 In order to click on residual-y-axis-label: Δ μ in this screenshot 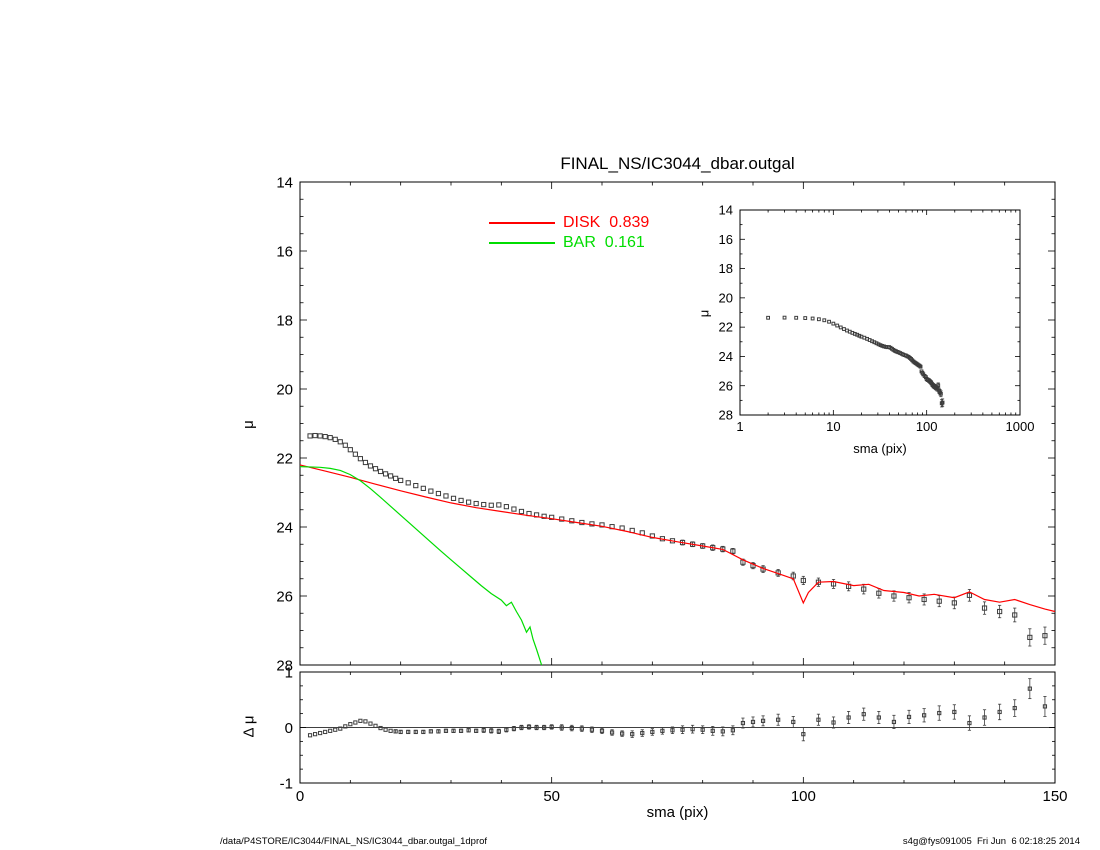, I will do `click(249, 726)`.